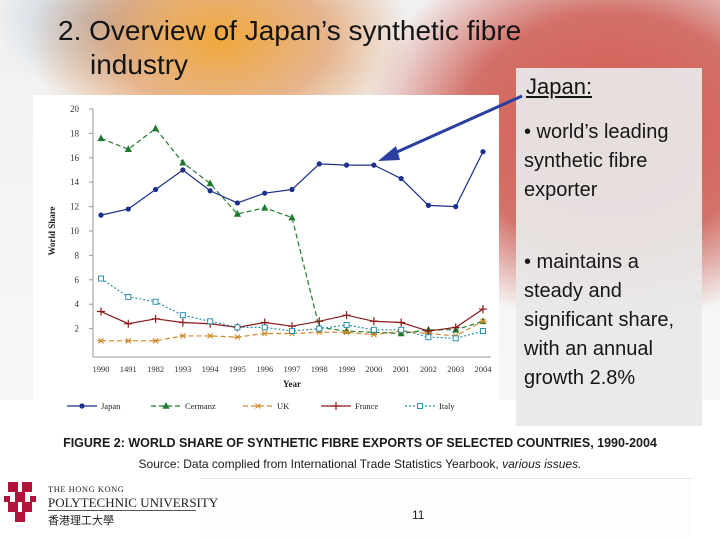  I want to click on x-tick-label: 1996, so click(264, 369).